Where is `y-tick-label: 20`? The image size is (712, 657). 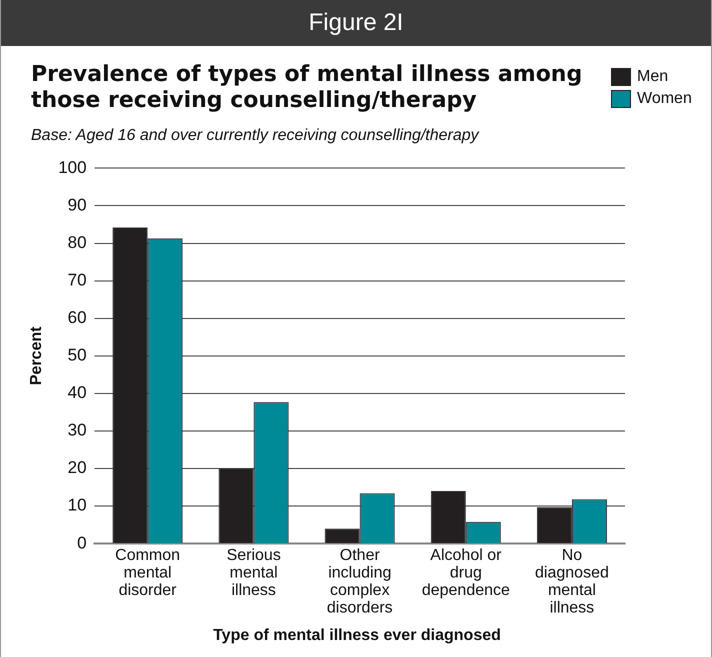
y-tick-label: 20 is located at coordinates (77, 468).